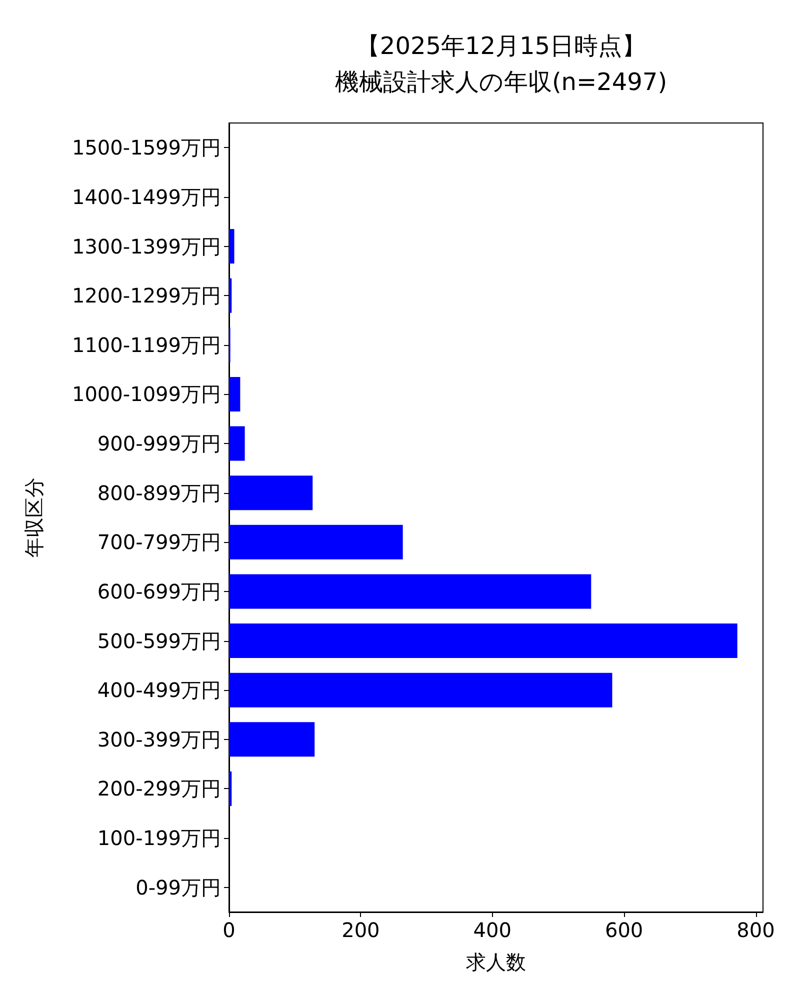 The image size is (800, 1000). What do you see at coordinates (178, 887) in the screenshot?
I see `y-tick-label: 0-99万円` at bounding box center [178, 887].